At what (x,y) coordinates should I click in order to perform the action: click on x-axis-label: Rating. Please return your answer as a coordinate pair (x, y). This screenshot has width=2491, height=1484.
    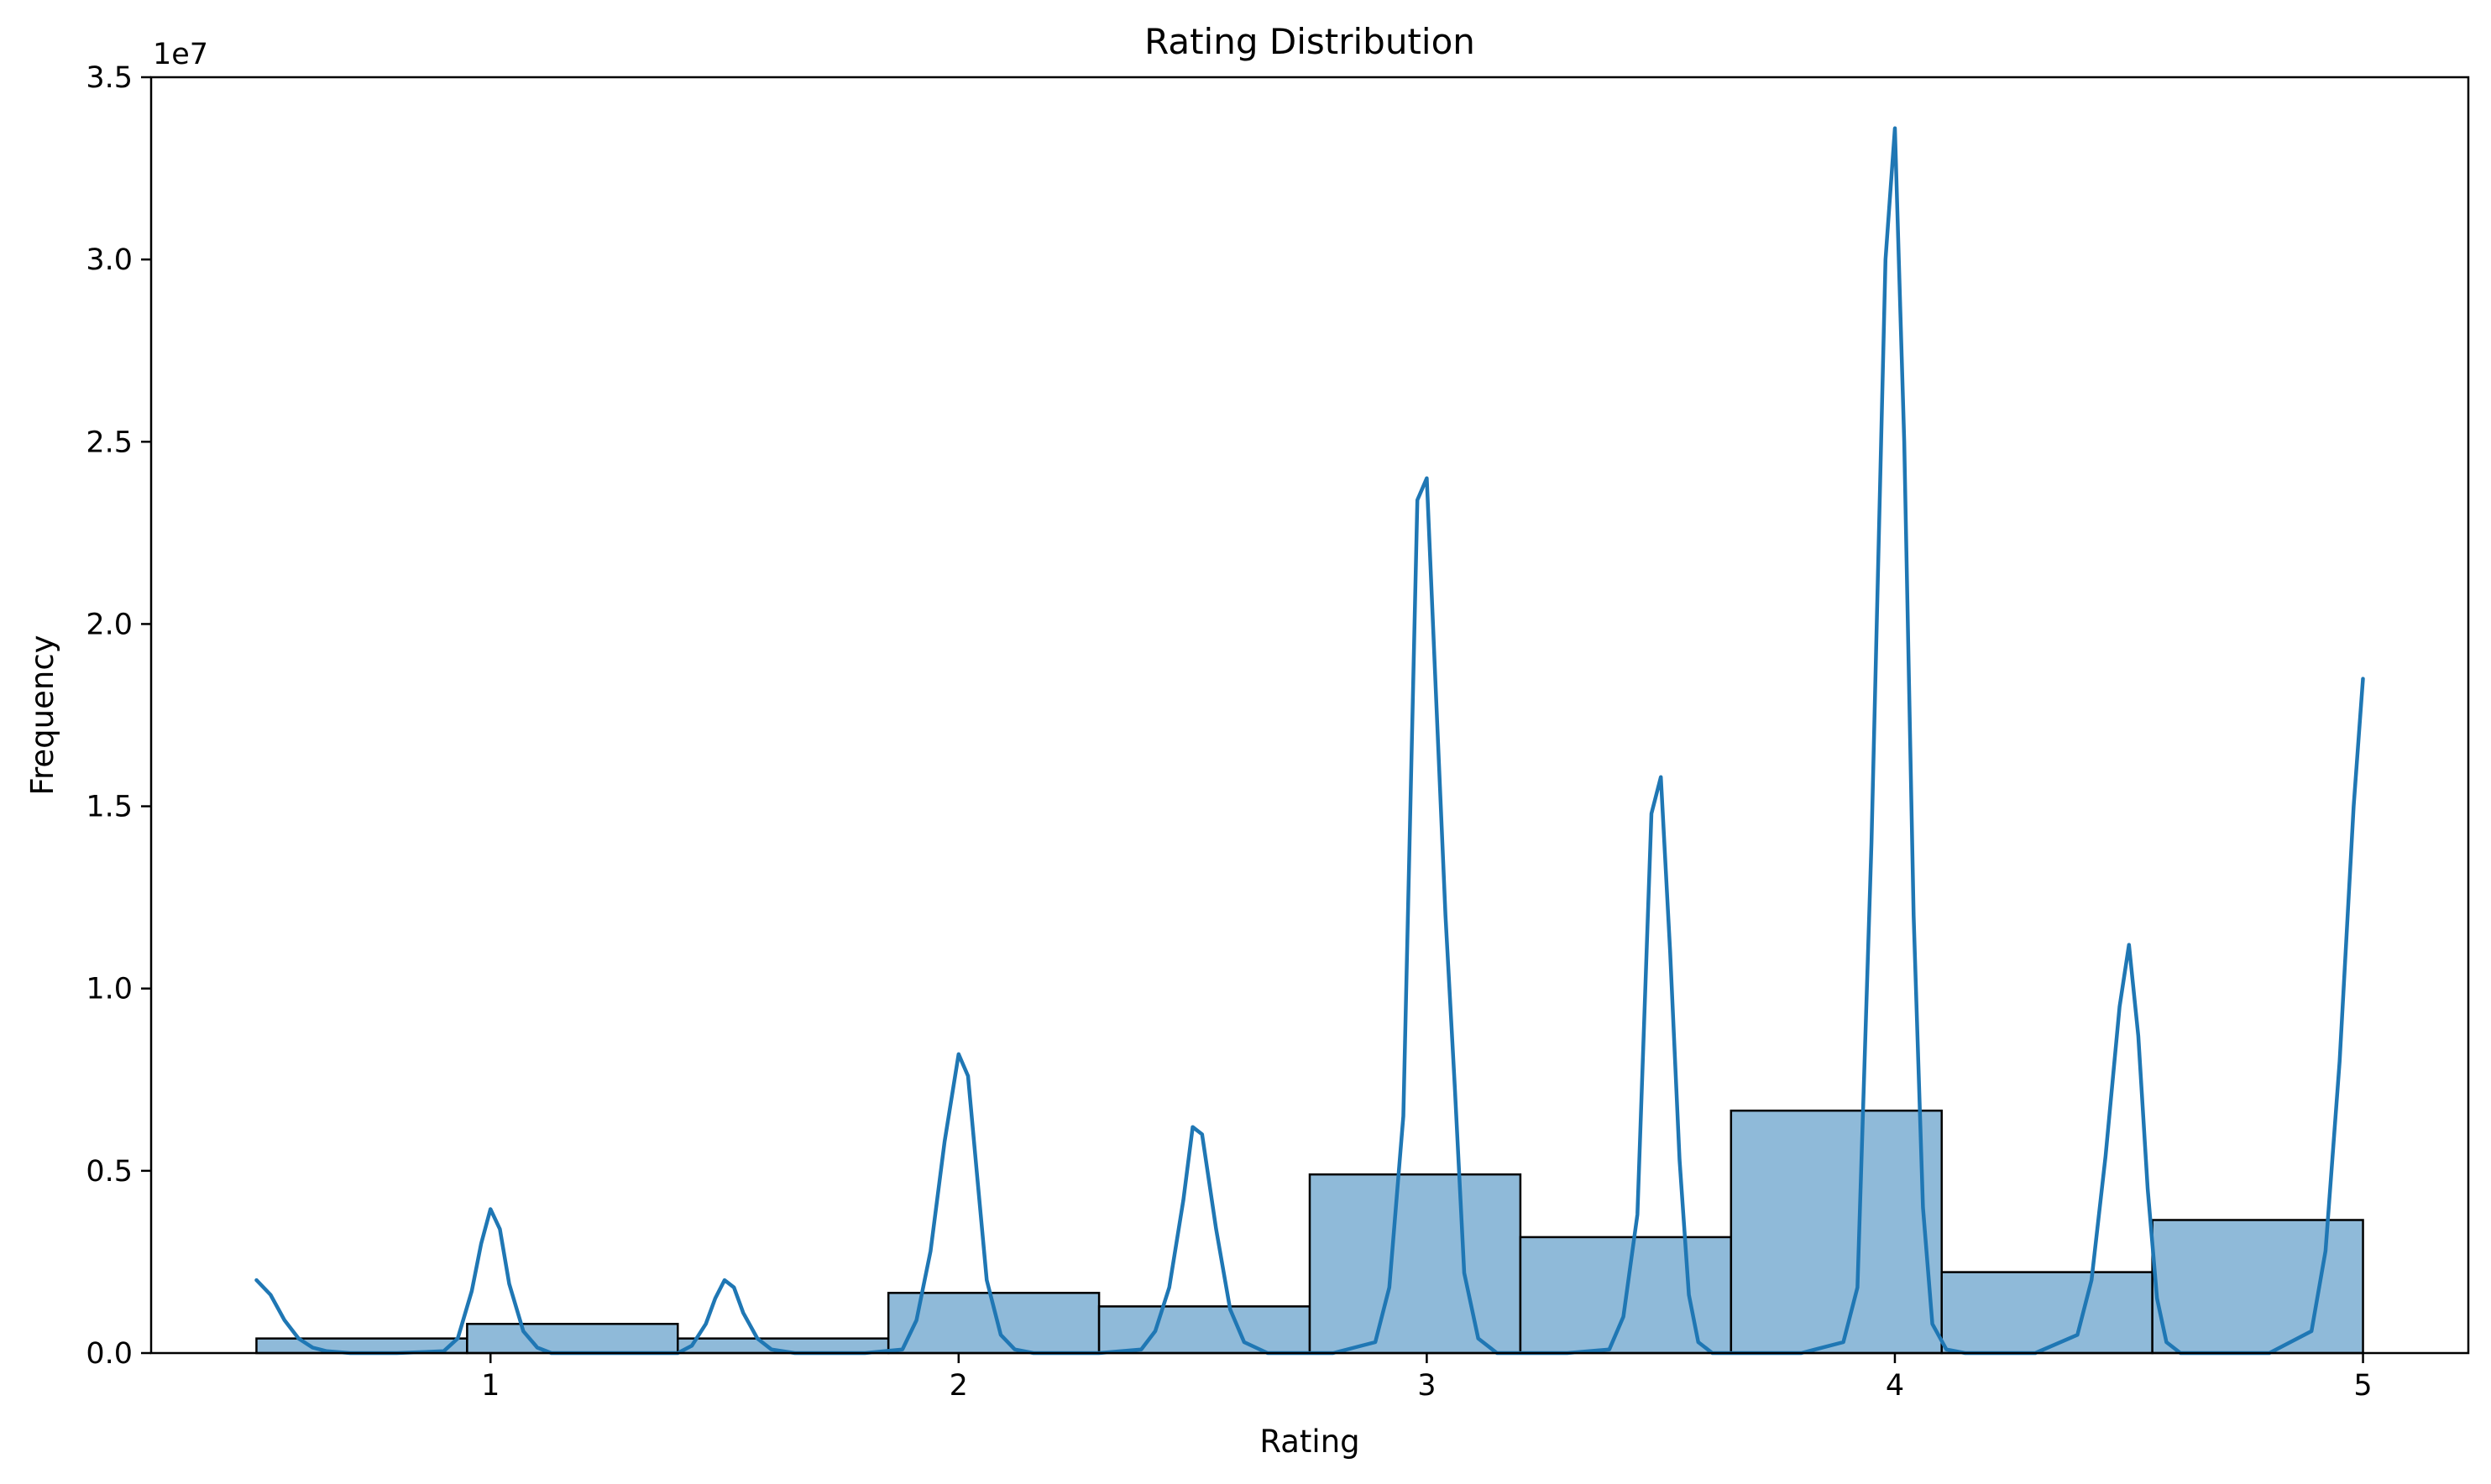
    Looking at the image, I should click on (1309, 1442).